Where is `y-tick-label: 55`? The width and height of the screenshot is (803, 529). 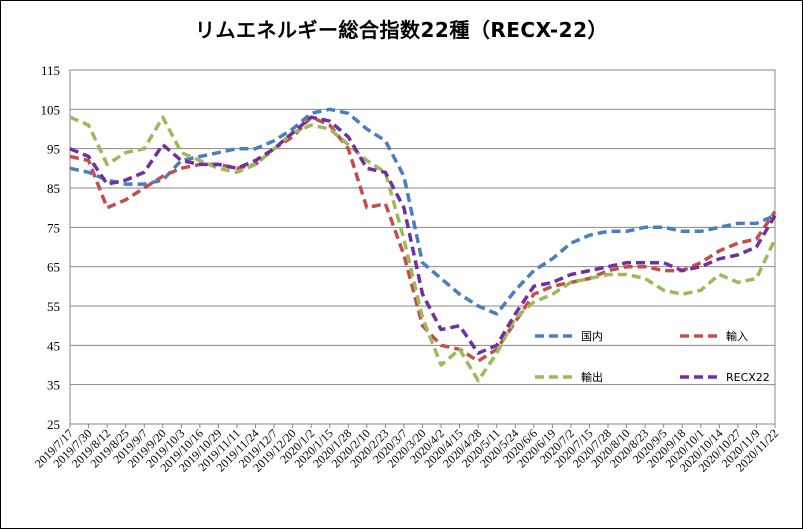 y-tick-label: 55 is located at coordinates (53, 306).